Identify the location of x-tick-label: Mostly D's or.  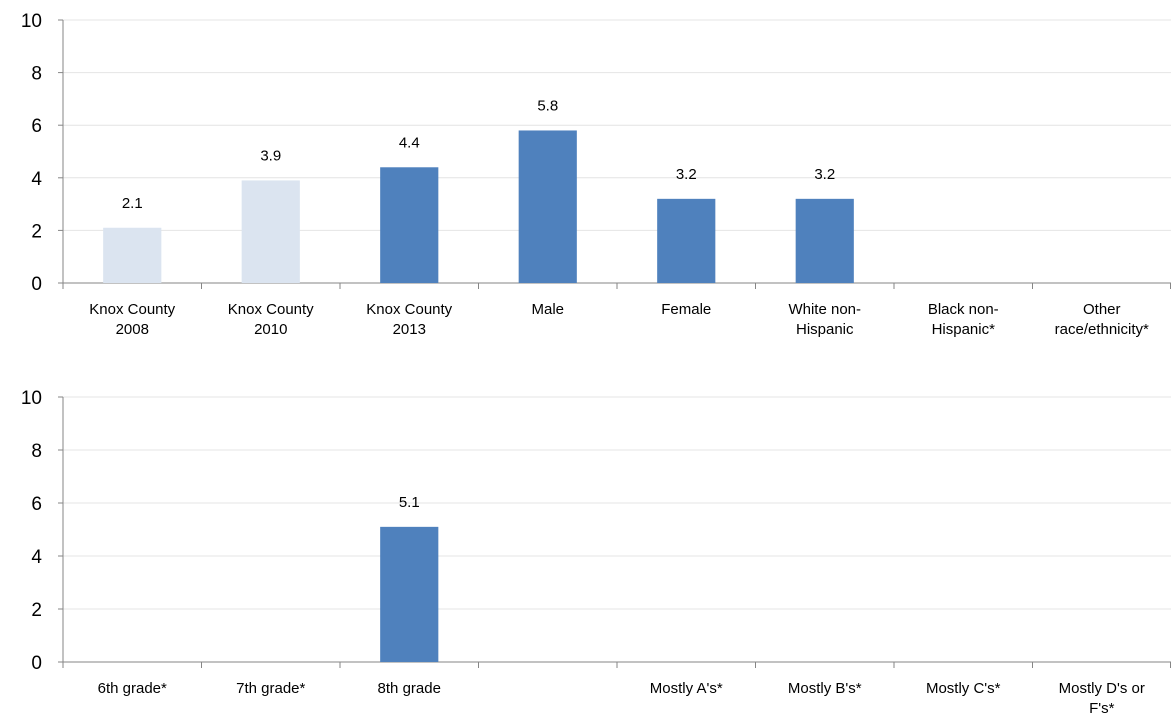
(1102, 688).